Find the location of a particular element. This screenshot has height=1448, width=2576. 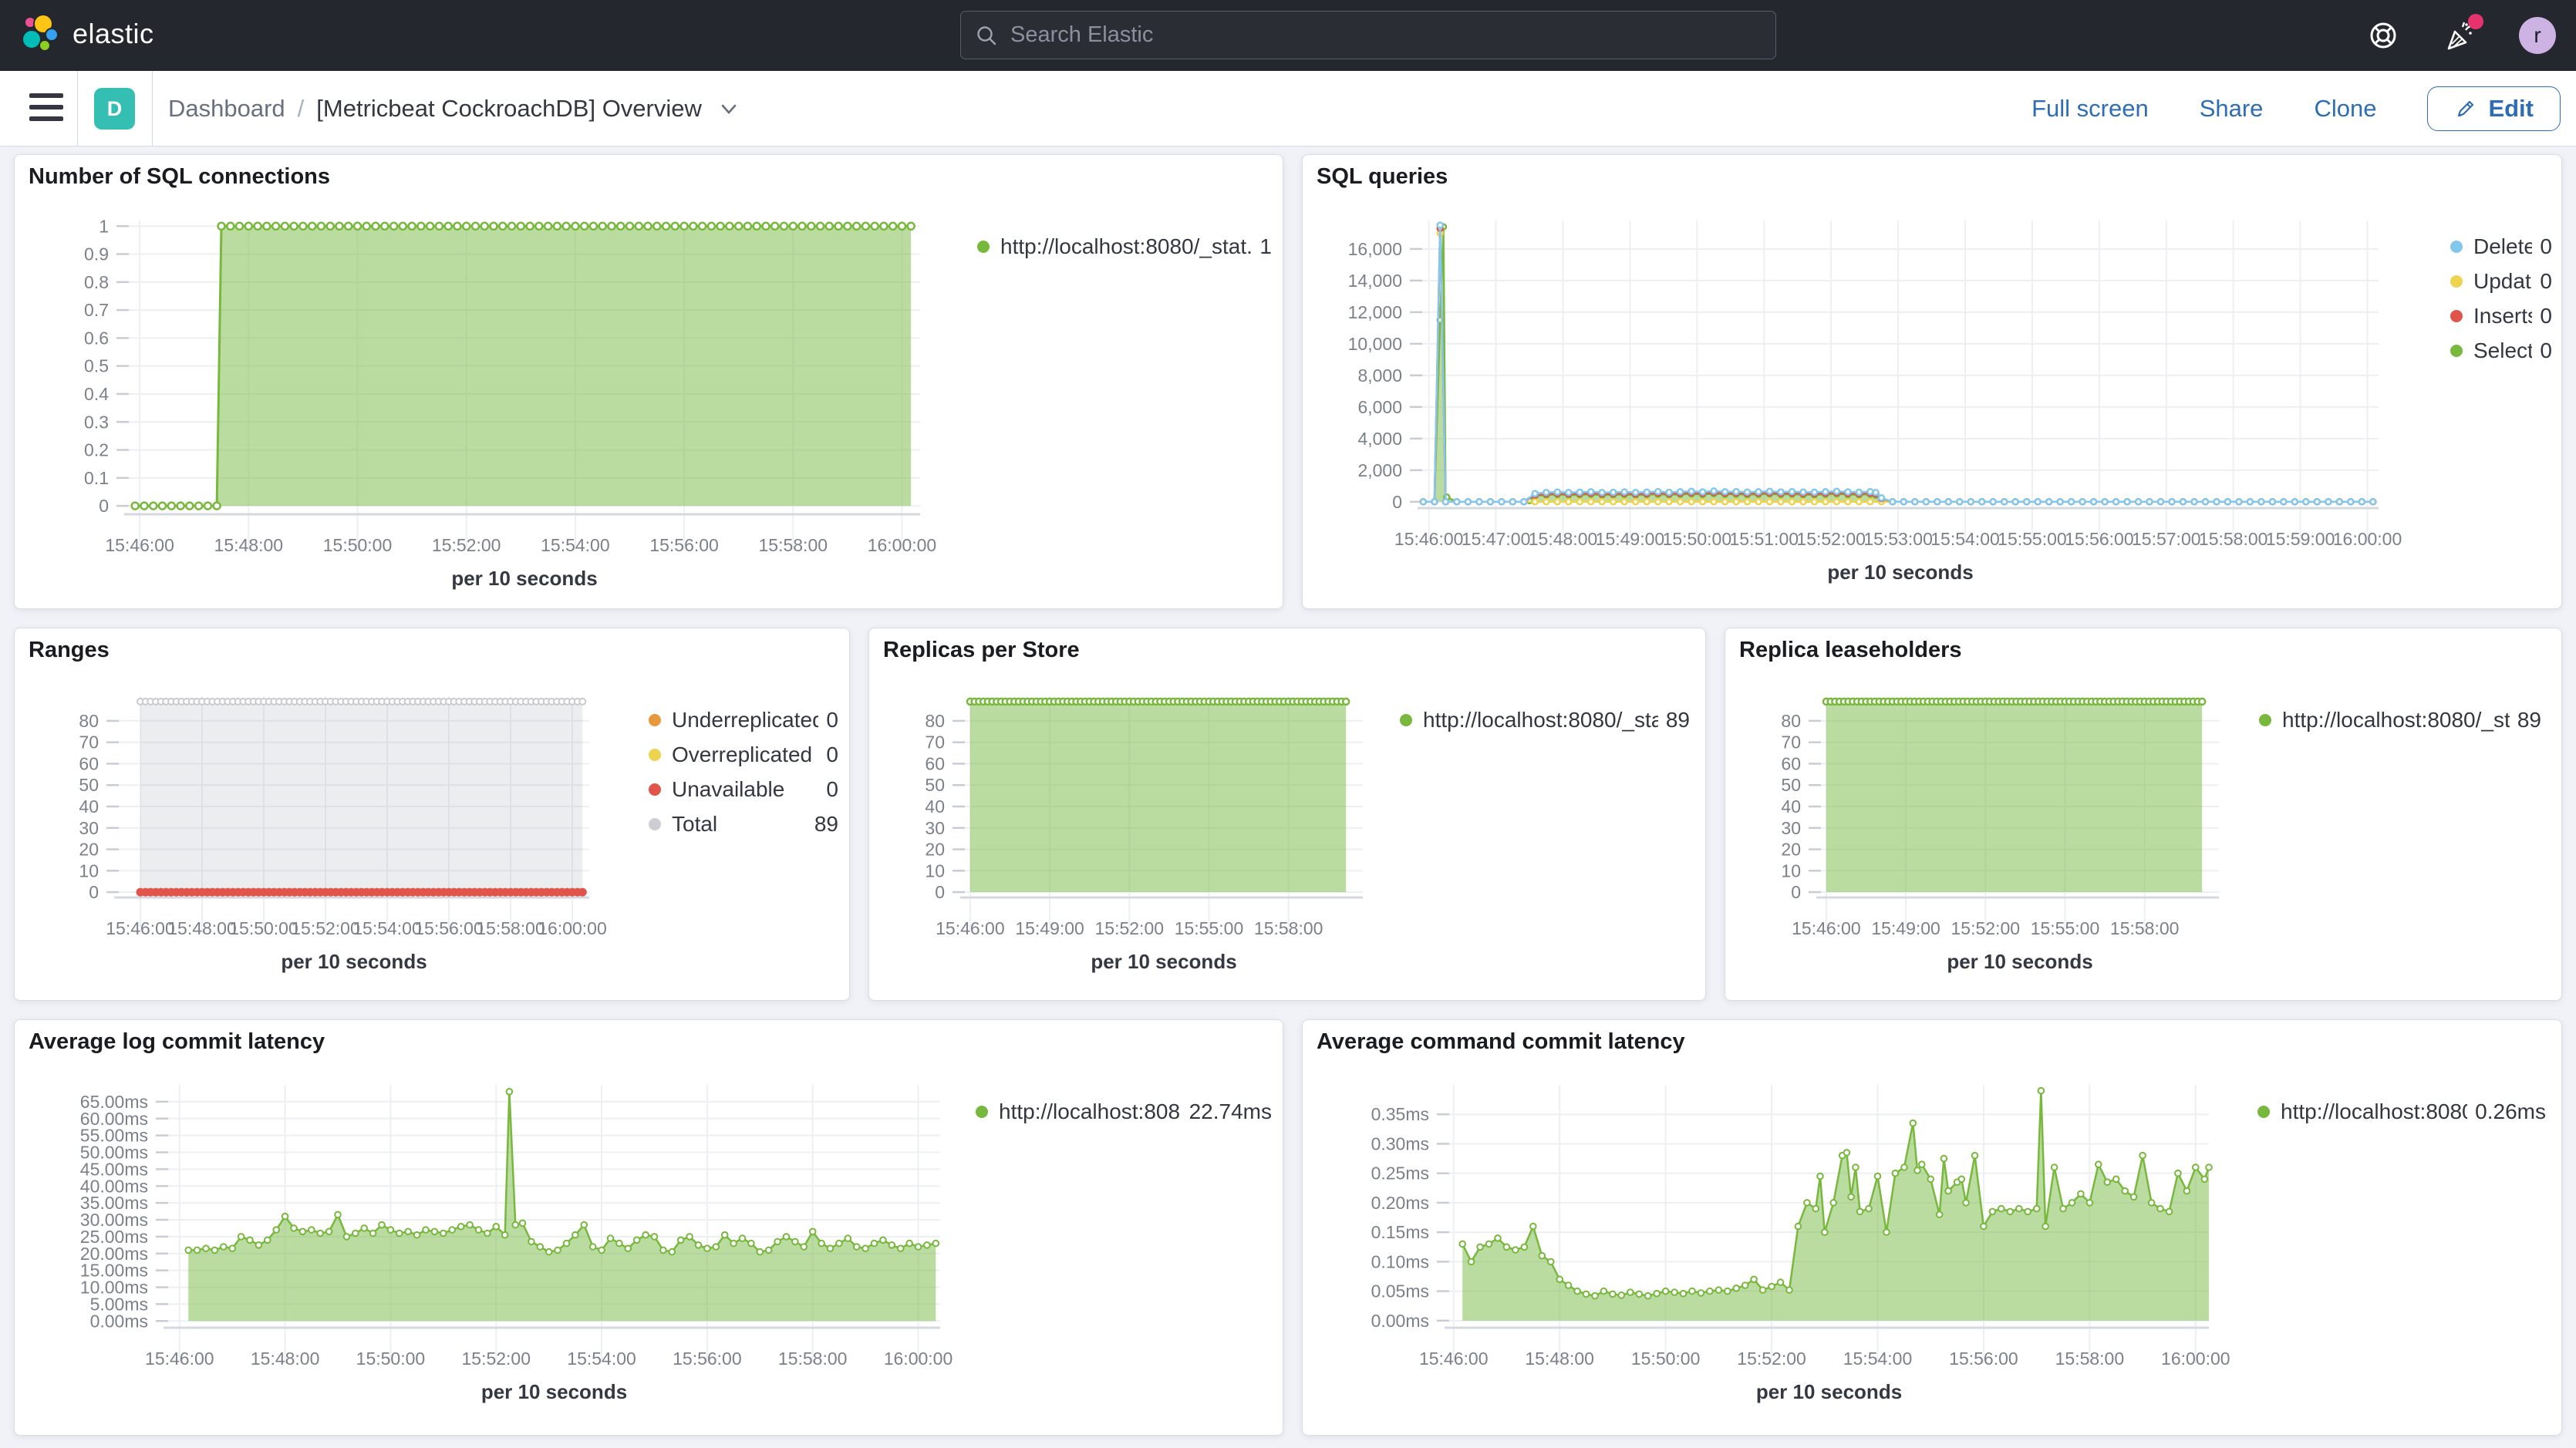

clone-button: Clone is located at coordinates (2345, 108).